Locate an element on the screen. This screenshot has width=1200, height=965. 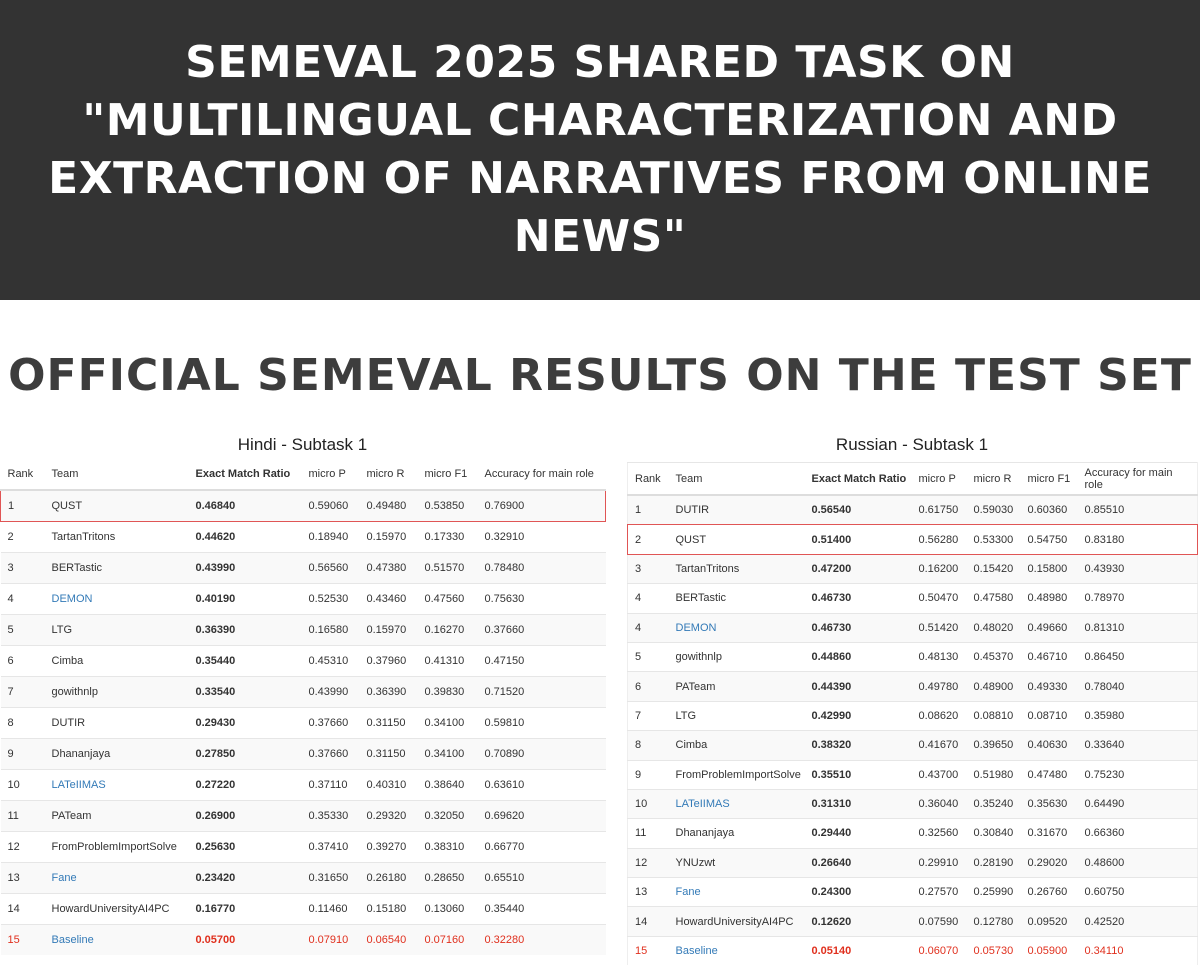
micro-f1-cell: 0.54750 is located at coordinates (1049, 539).